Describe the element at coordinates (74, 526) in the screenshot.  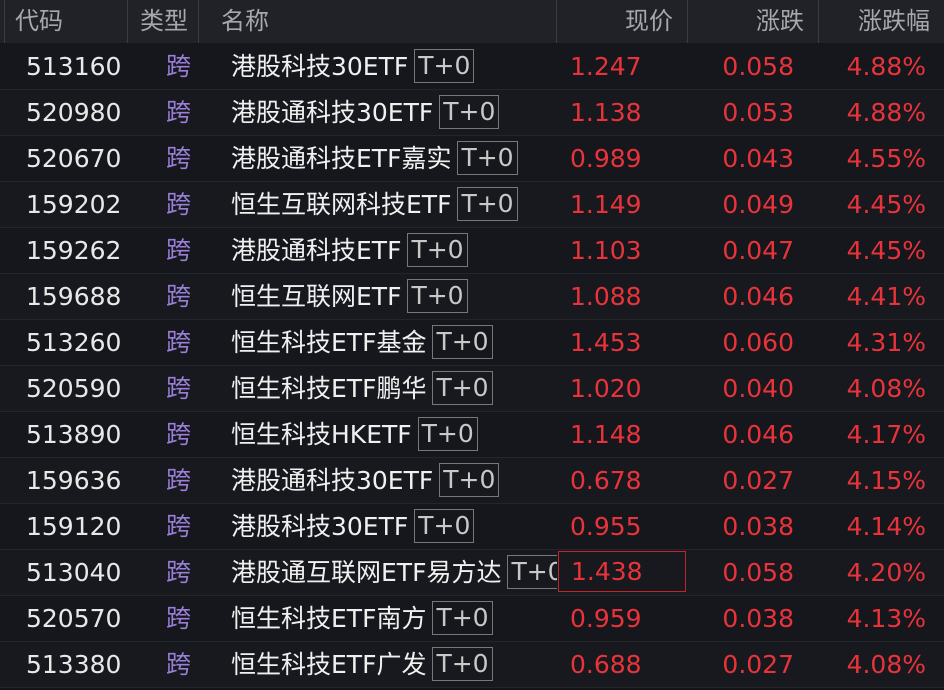
I see `code: 159120` at that location.